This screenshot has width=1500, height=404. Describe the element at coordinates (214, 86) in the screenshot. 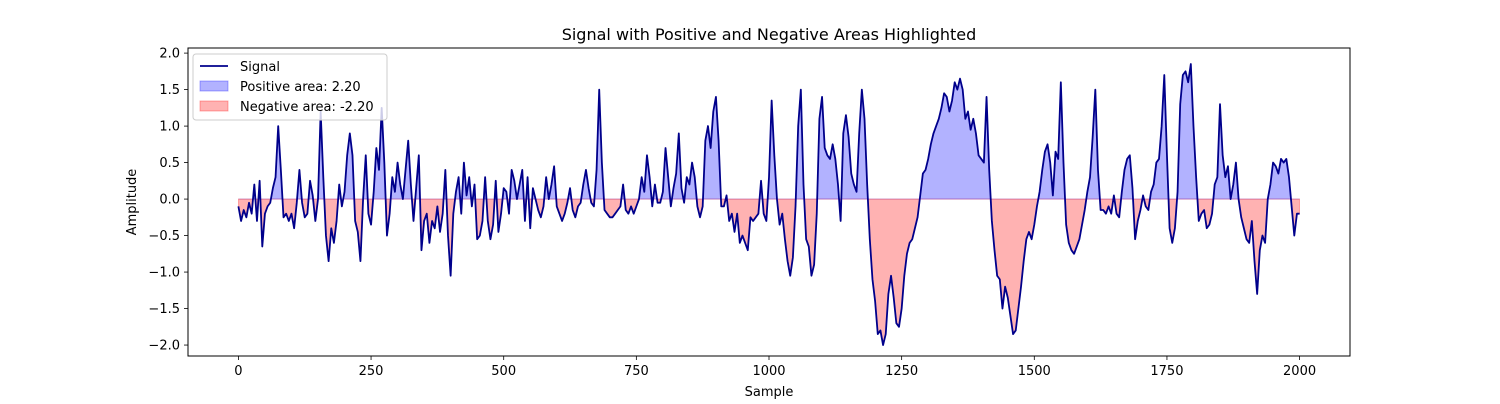

I see `legend-positive-swatch` at that location.